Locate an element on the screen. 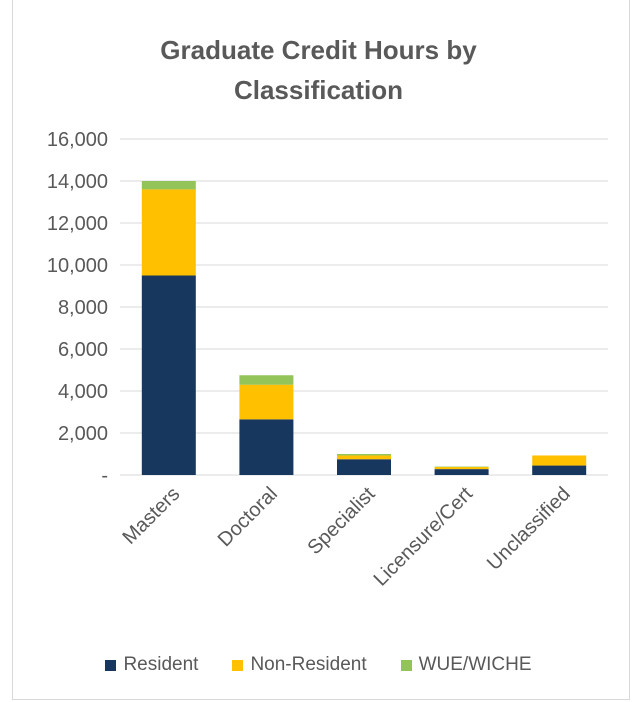 The width and height of the screenshot is (637, 702). y-tick-label: 12,000 is located at coordinates (77, 224).